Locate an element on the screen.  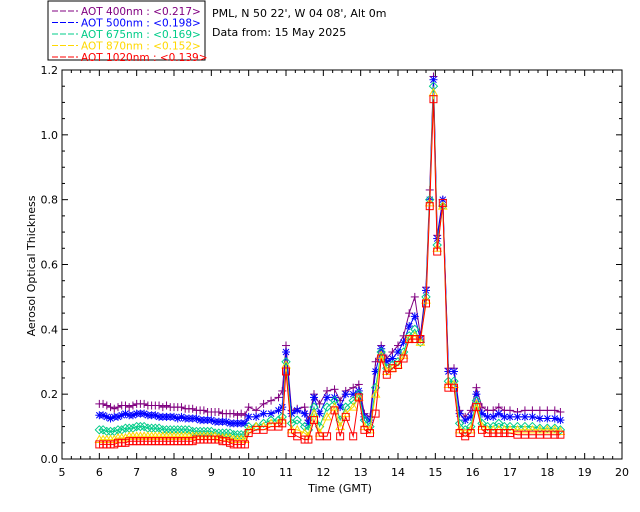
x-tick-label: 11 is located at coordinates (286, 472).